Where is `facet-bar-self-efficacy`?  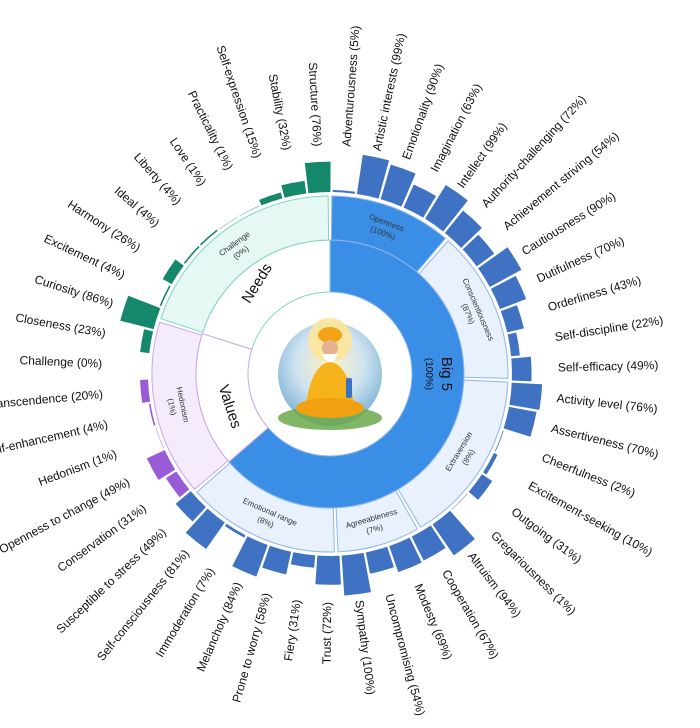 facet-bar-self-efficacy is located at coordinates (521, 369).